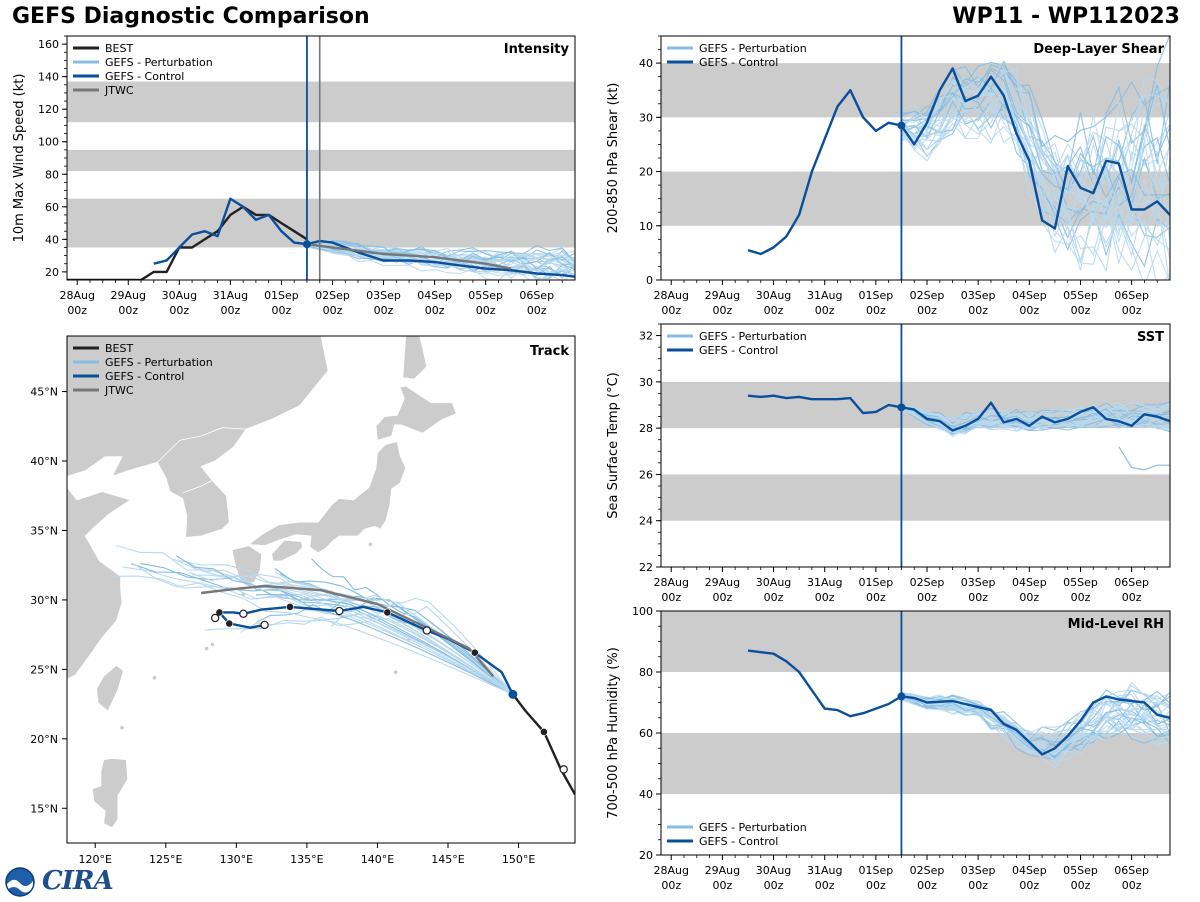 This screenshot has height=902, width=1200. Describe the element at coordinates (377, 859) in the screenshot. I see `track-xtick-label: 140°E` at that location.